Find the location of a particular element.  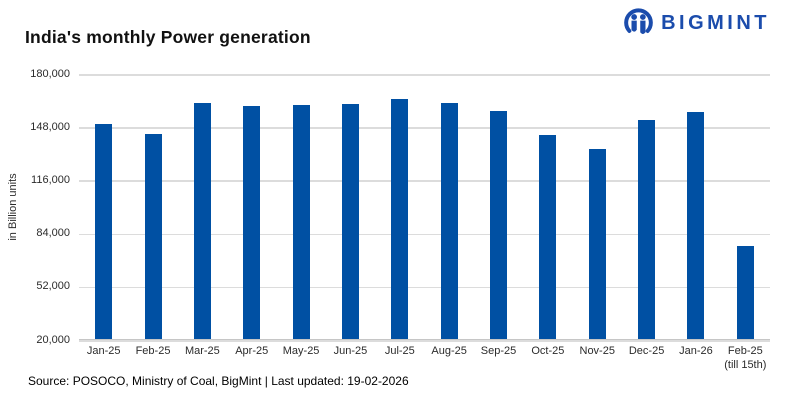

y-tick-label: 20,000 is located at coordinates (53, 339).